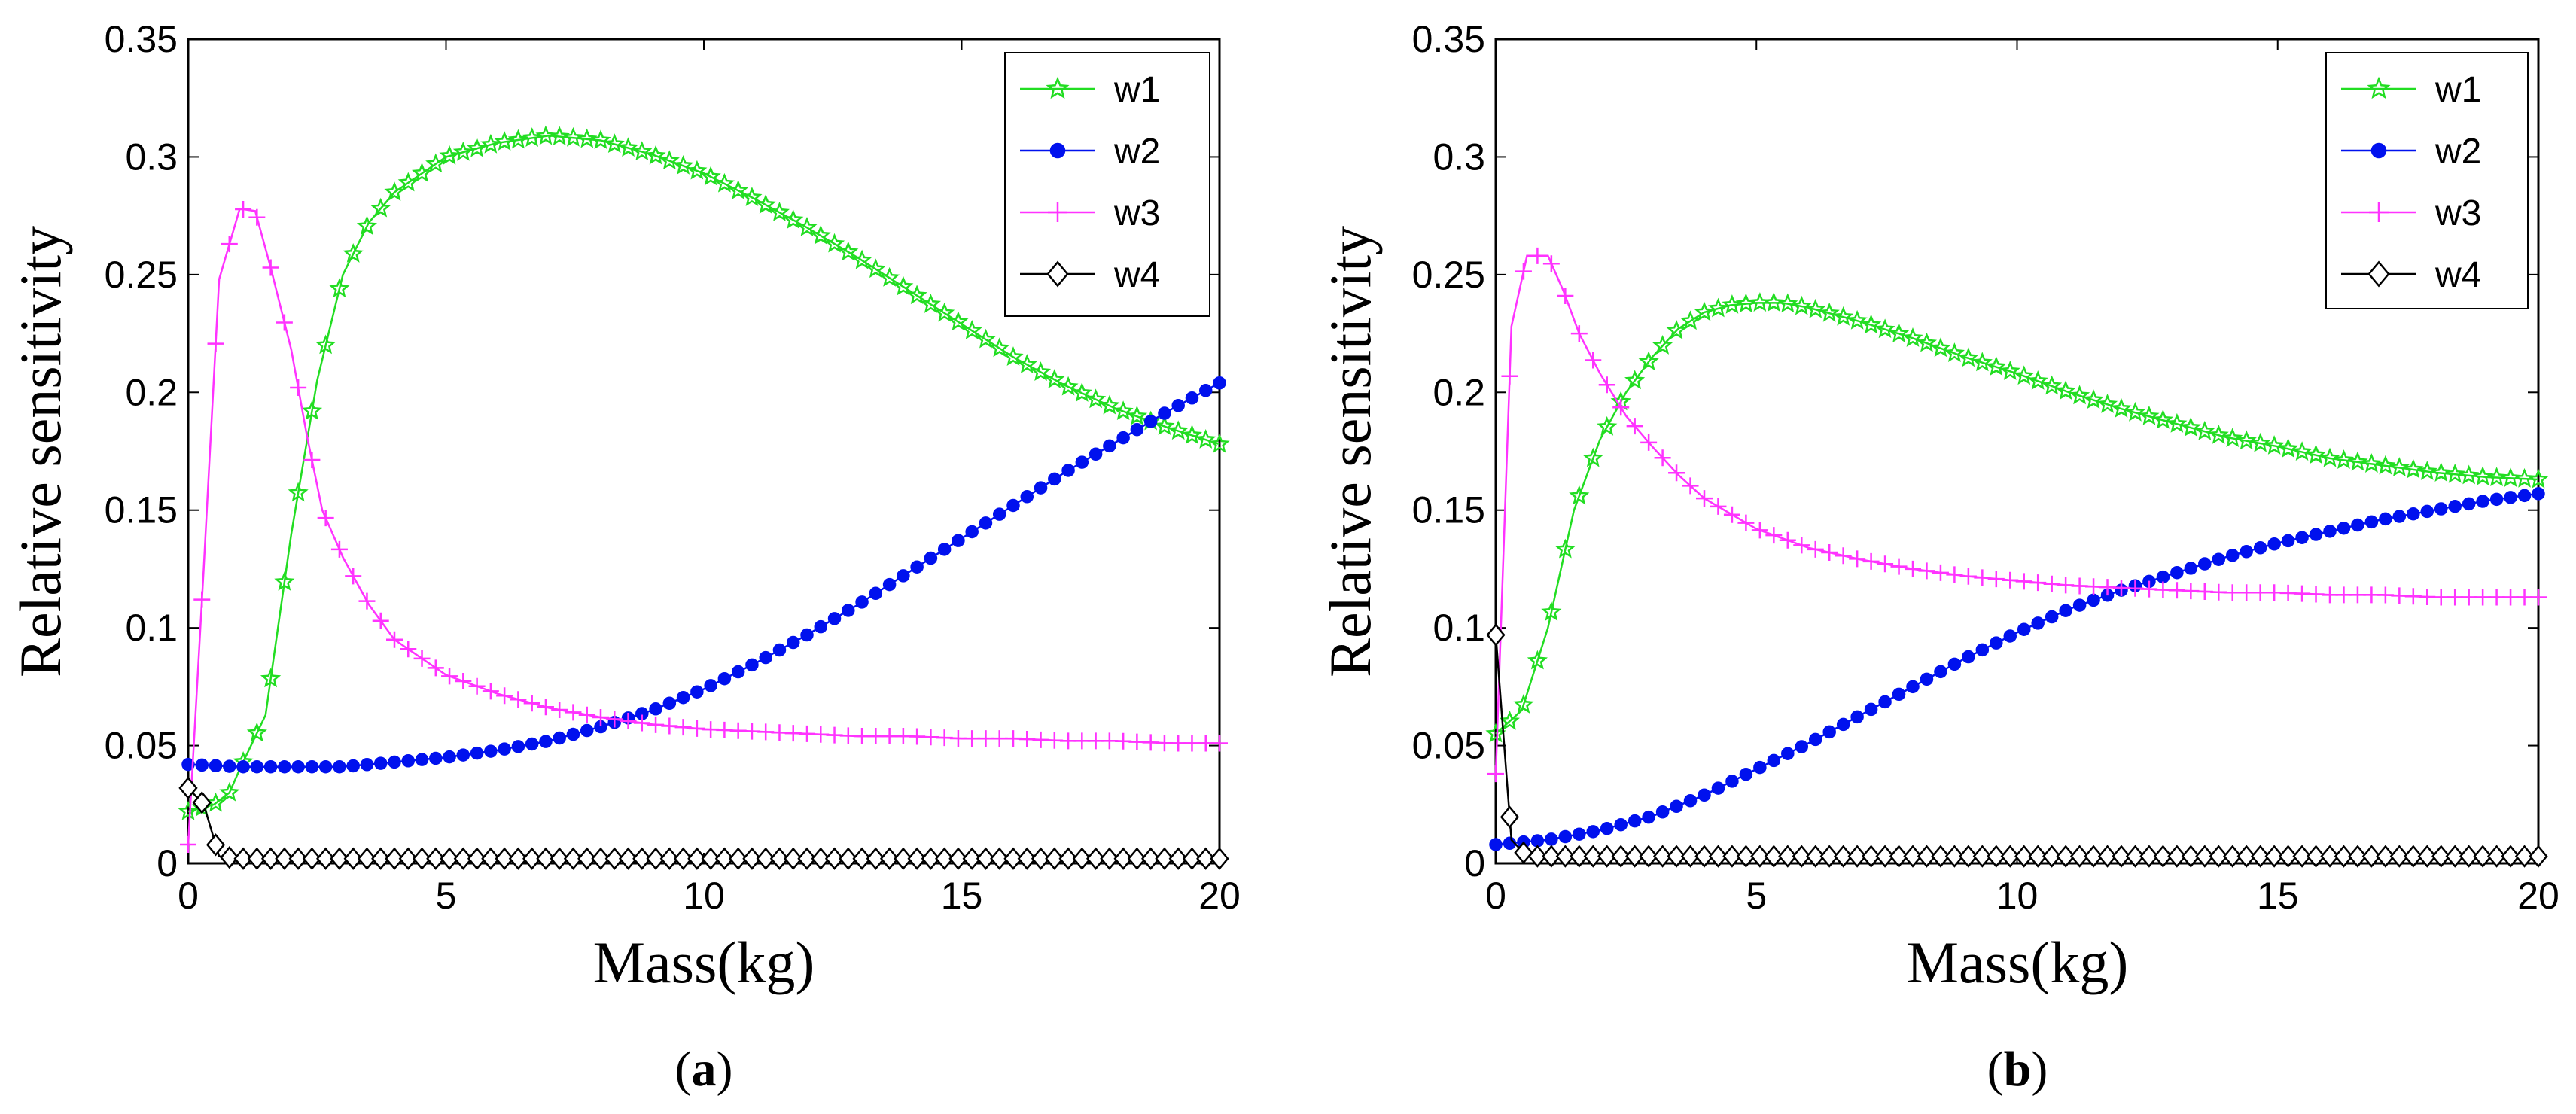 The width and height of the screenshot is (2576, 1114). I want to click on x-tick-label: 10, so click(704, 896).